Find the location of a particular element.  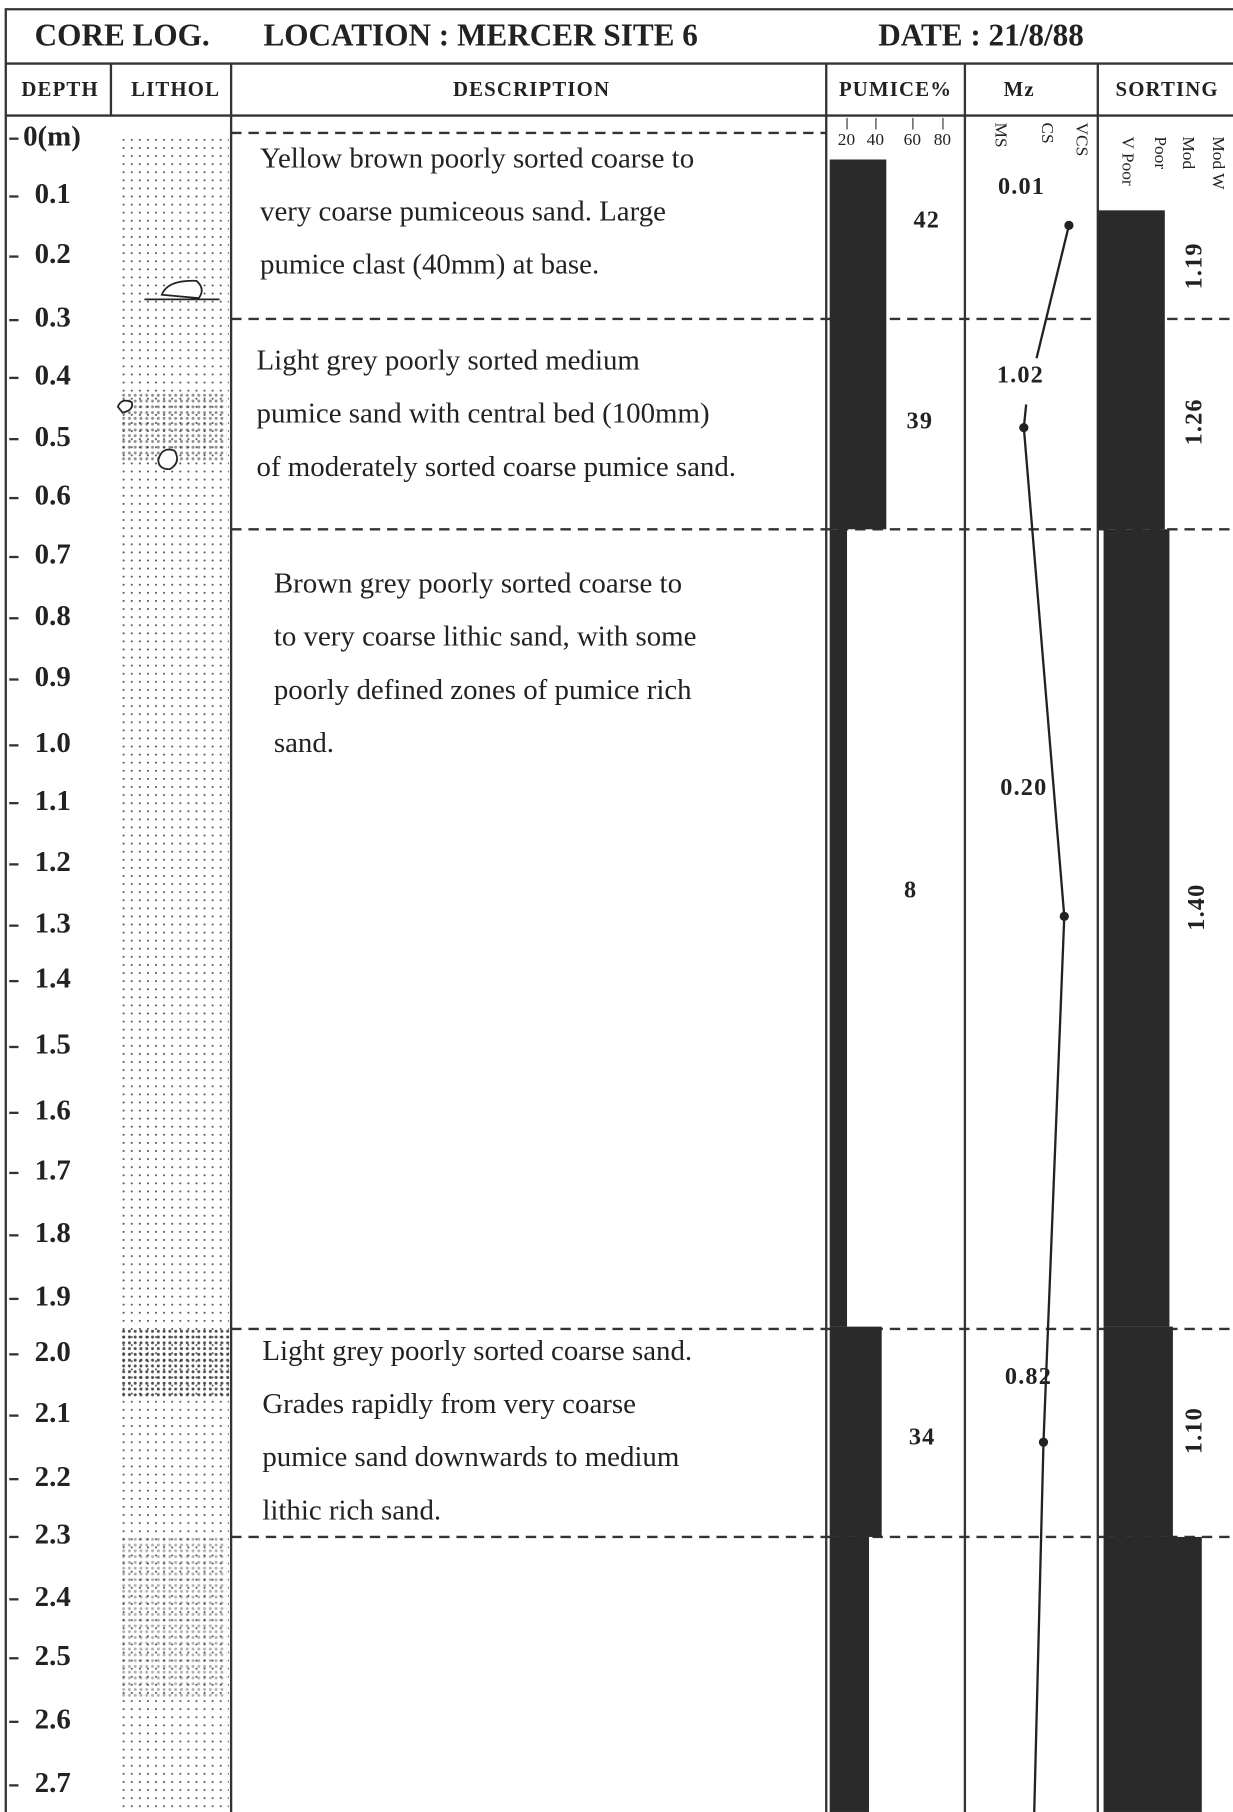

title: CORE LOG. is located at coordinates (122, 34).